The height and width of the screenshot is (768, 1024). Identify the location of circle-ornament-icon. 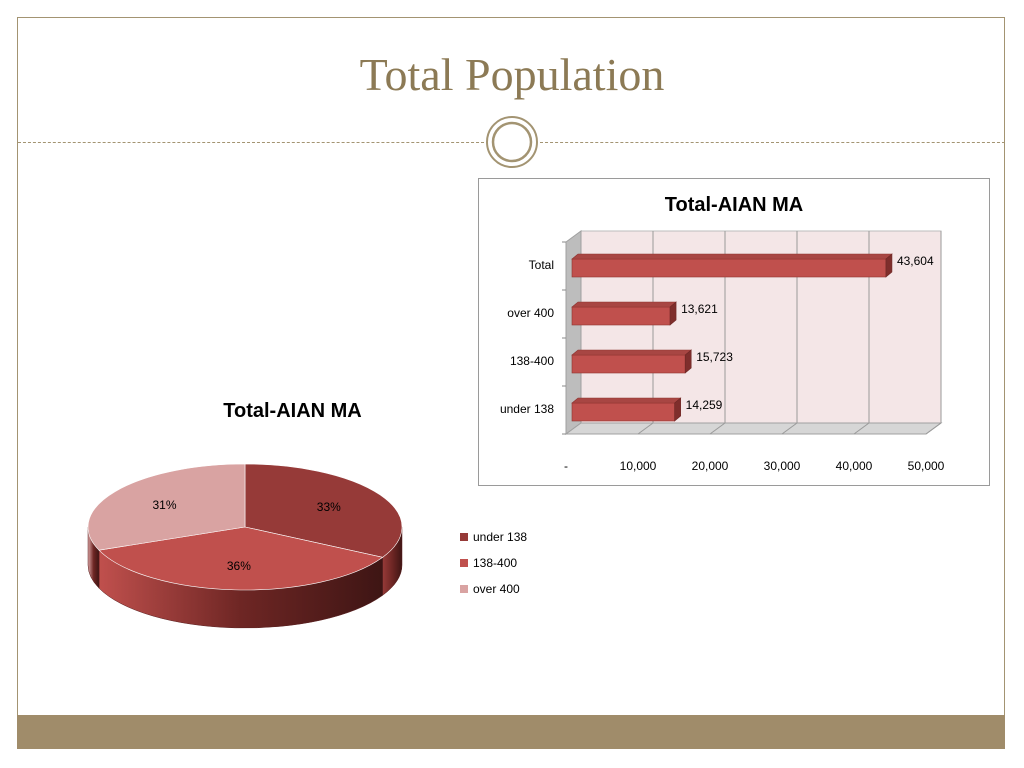
(512, 142).